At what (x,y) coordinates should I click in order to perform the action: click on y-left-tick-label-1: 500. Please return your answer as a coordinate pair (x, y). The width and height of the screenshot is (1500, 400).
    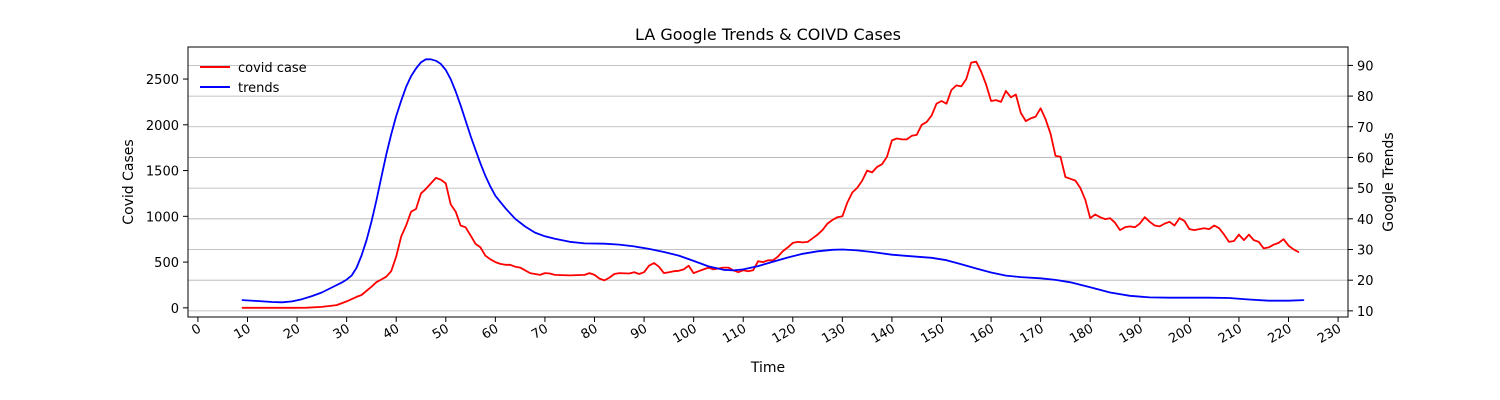
    Looking at the image, I should click on (166, 263).